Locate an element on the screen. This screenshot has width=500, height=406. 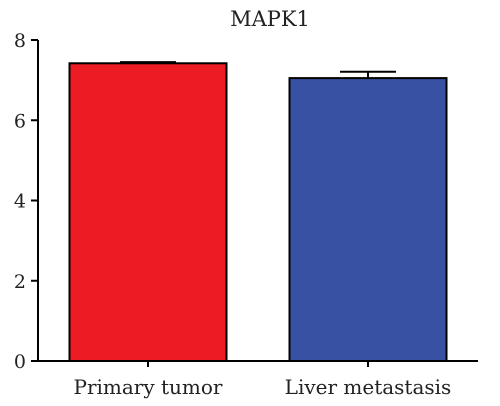
x-tick-label: Liver metastasis is located at coordinates (368, 387).